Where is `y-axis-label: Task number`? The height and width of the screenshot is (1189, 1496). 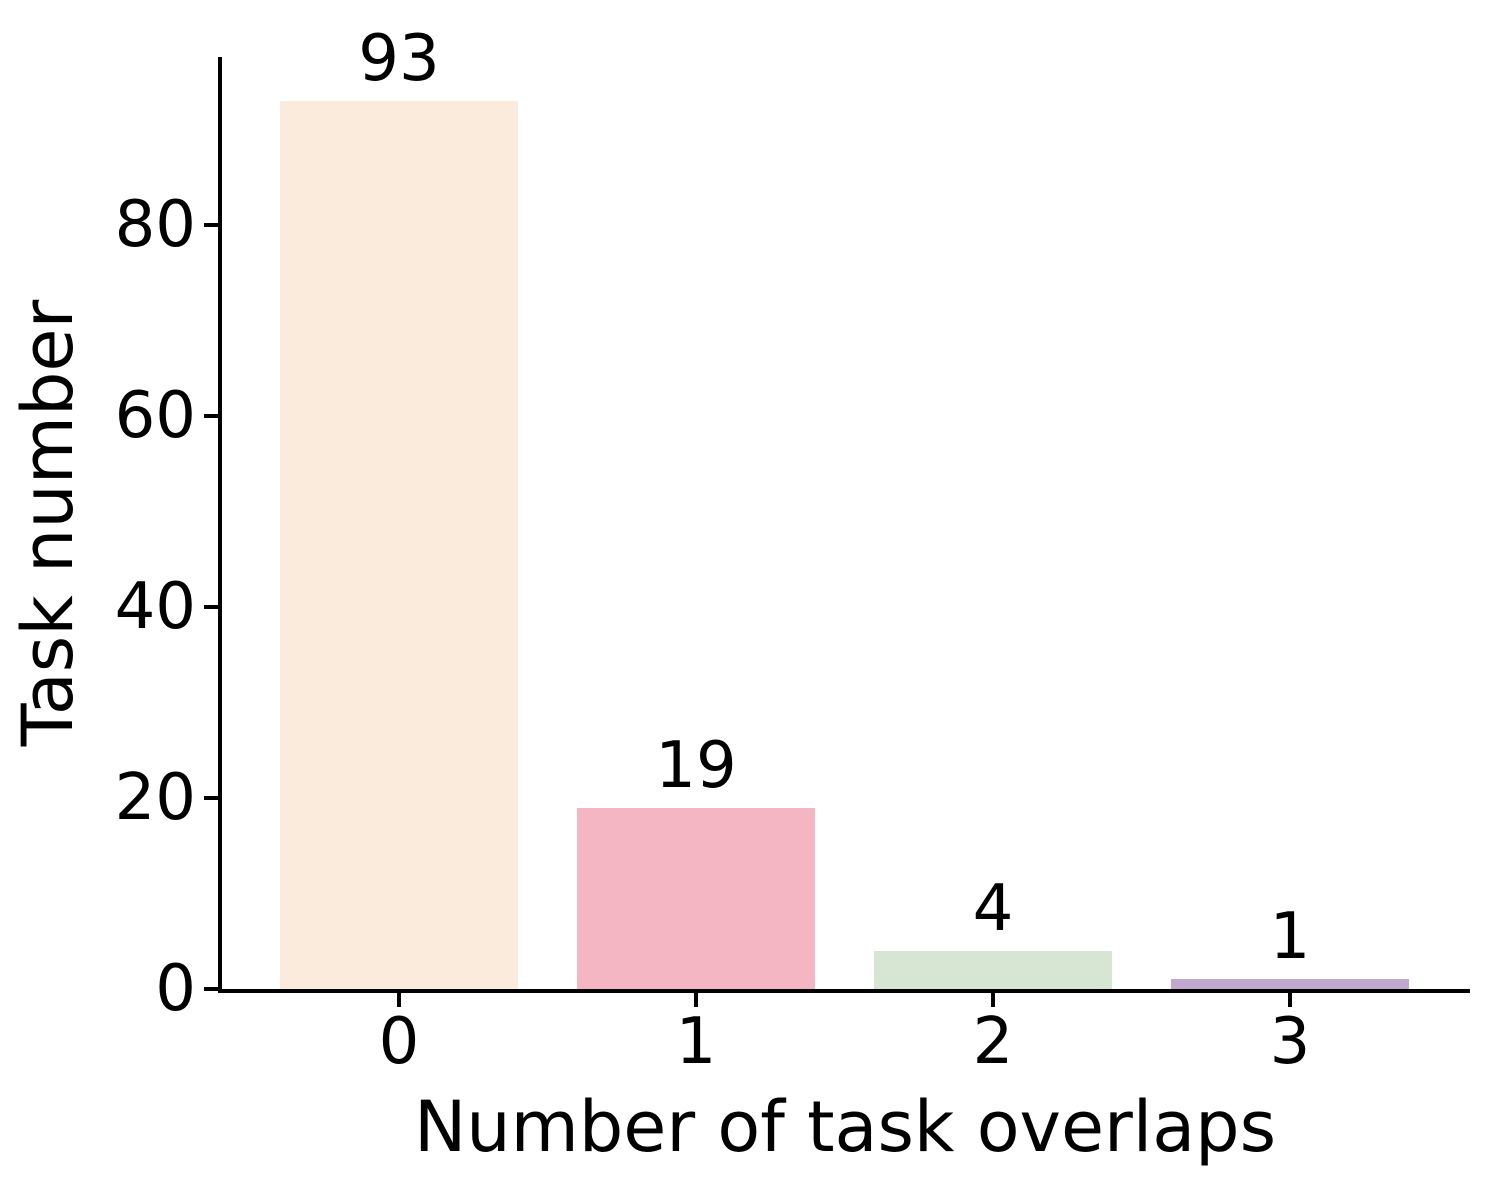 y-axis-label: Task number is located at coordinates (48, 523).